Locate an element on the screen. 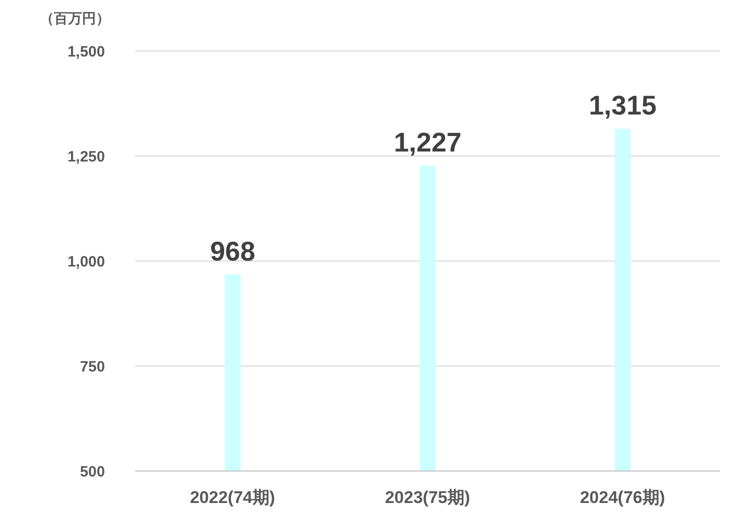 This screenshot has width=745, height=525. data-label: 1,227 is located at coordinates (428, 143).